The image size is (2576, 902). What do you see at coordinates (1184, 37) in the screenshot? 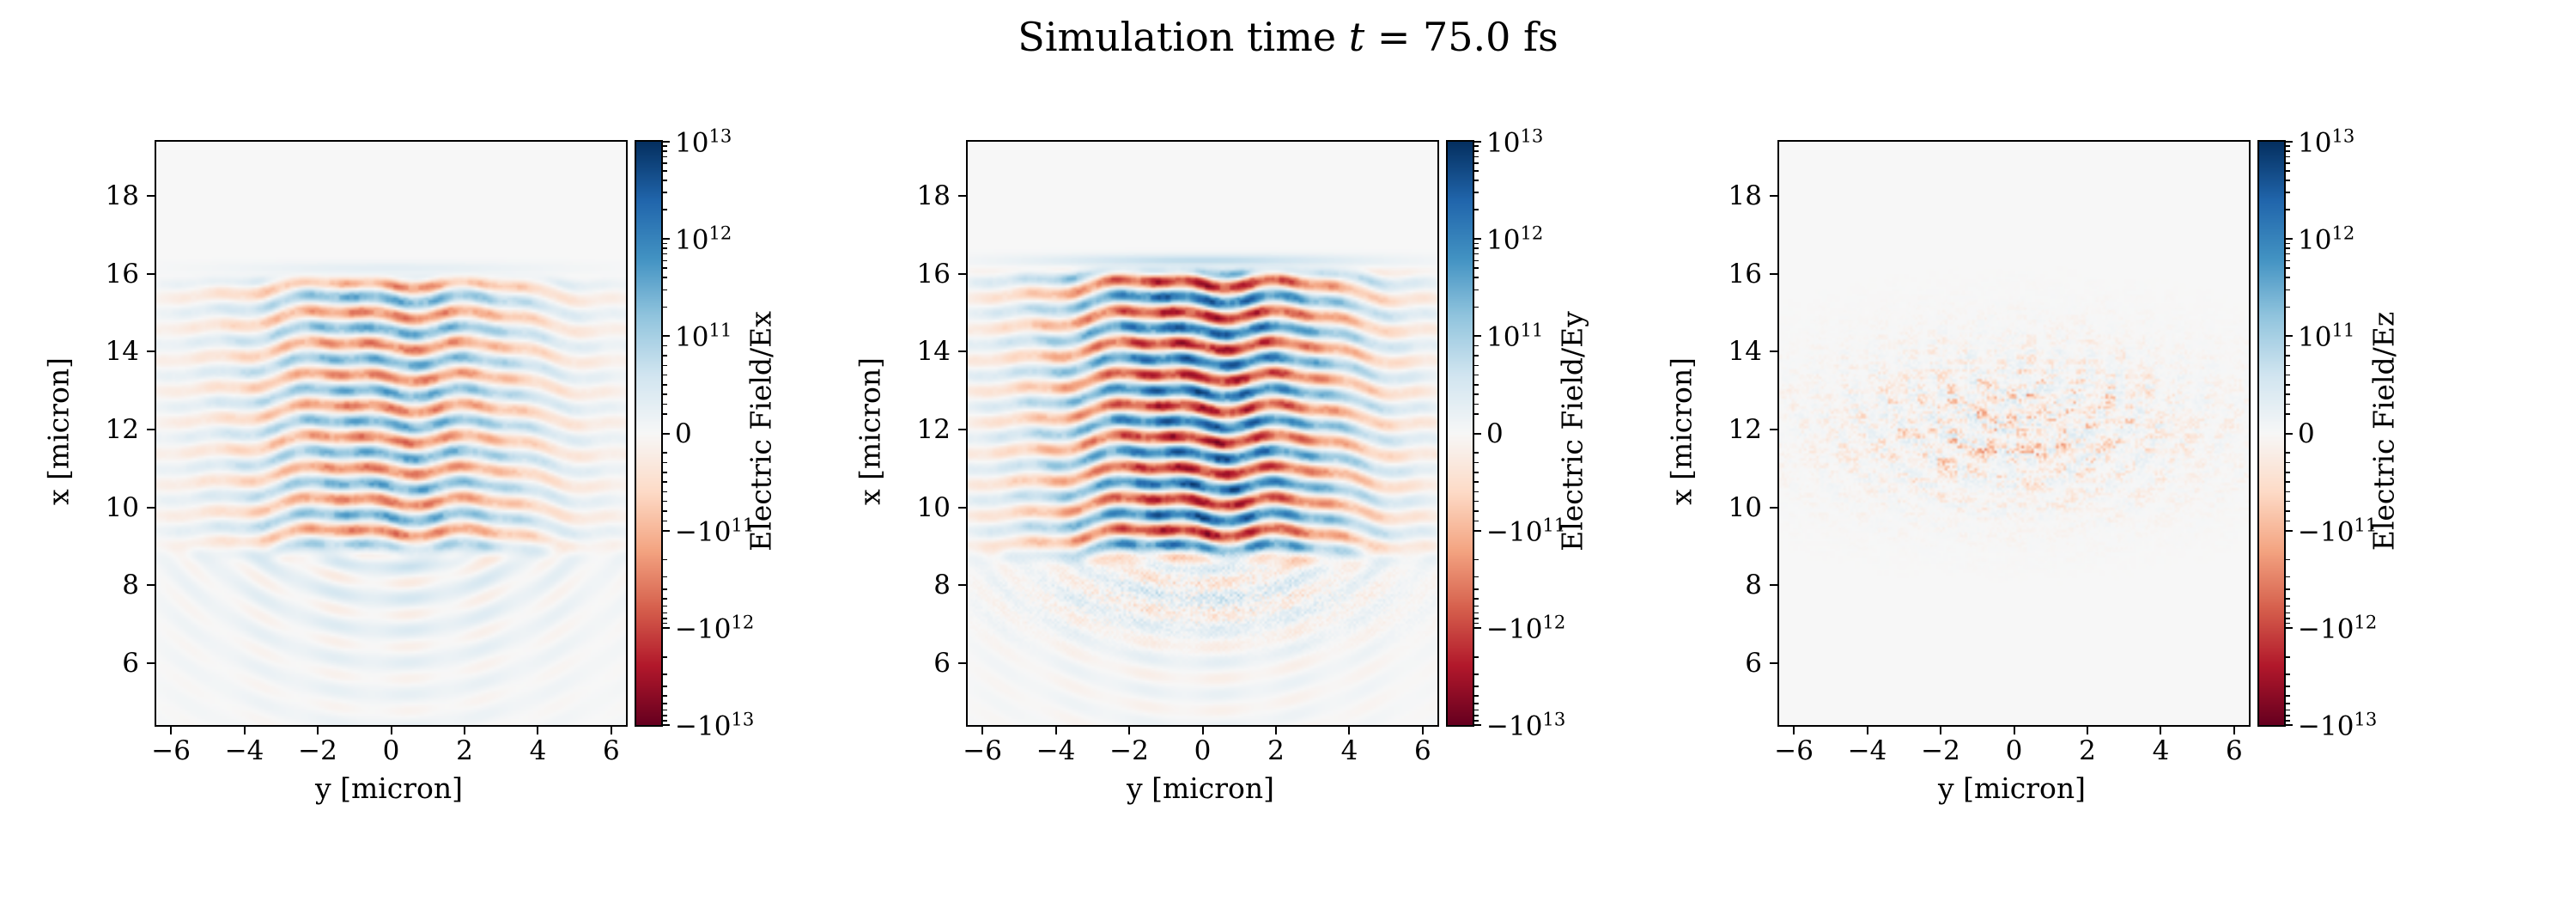
I see `title-prefix: Simulation time` at bounding box center [1184, 37].